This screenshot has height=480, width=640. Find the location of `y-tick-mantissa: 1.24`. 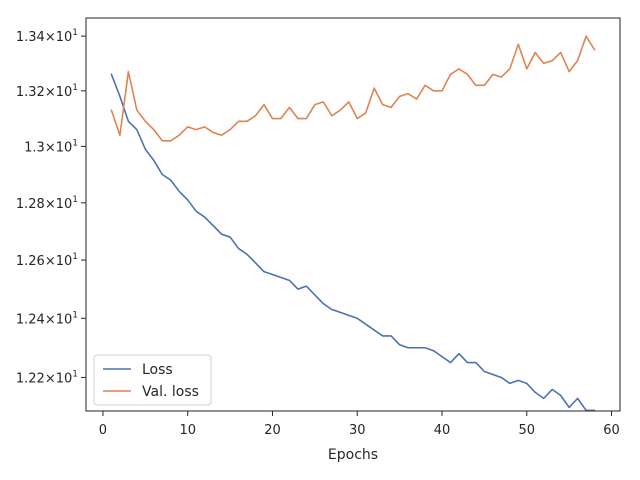

y-tick-mantissa: 1.24 is located at coordinates (30, 319).